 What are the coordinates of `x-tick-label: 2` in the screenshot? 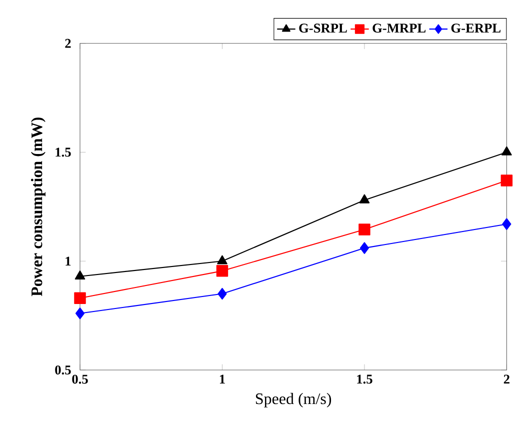 It's located at (507, 379).